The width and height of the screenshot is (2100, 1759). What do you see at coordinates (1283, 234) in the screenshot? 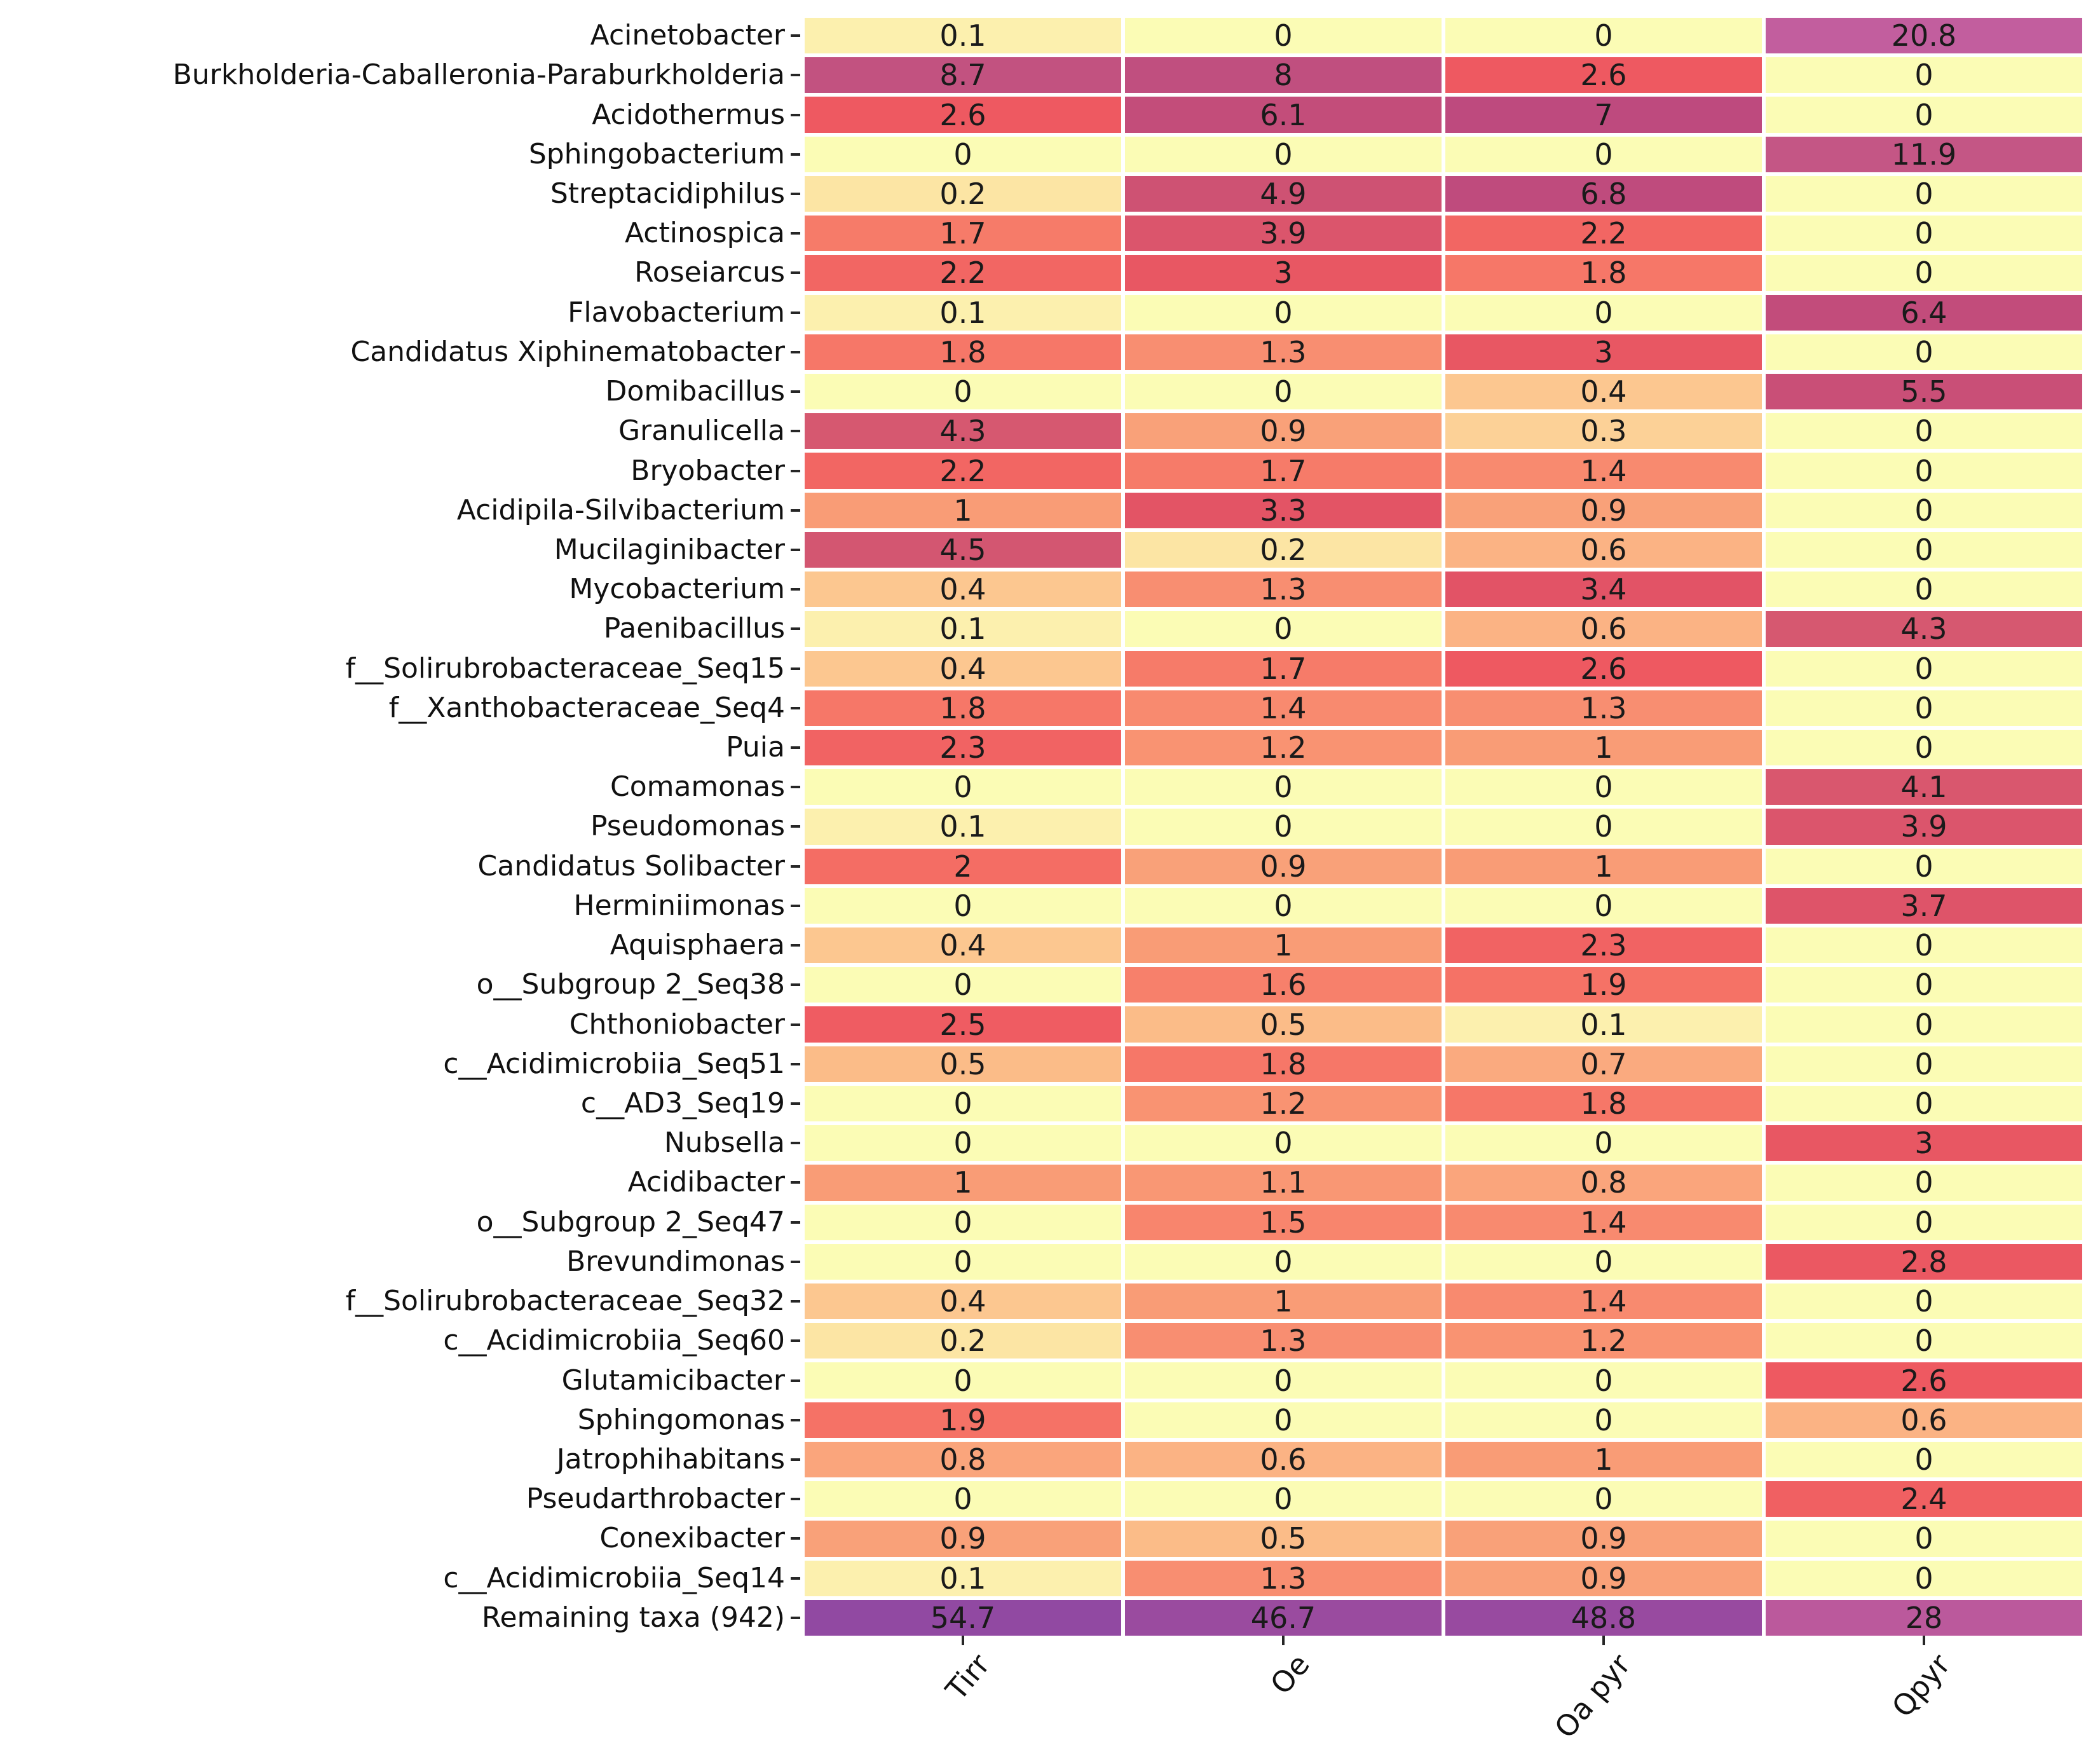
I see `cell-value: 3.9` at bounding box center [1283, 234].